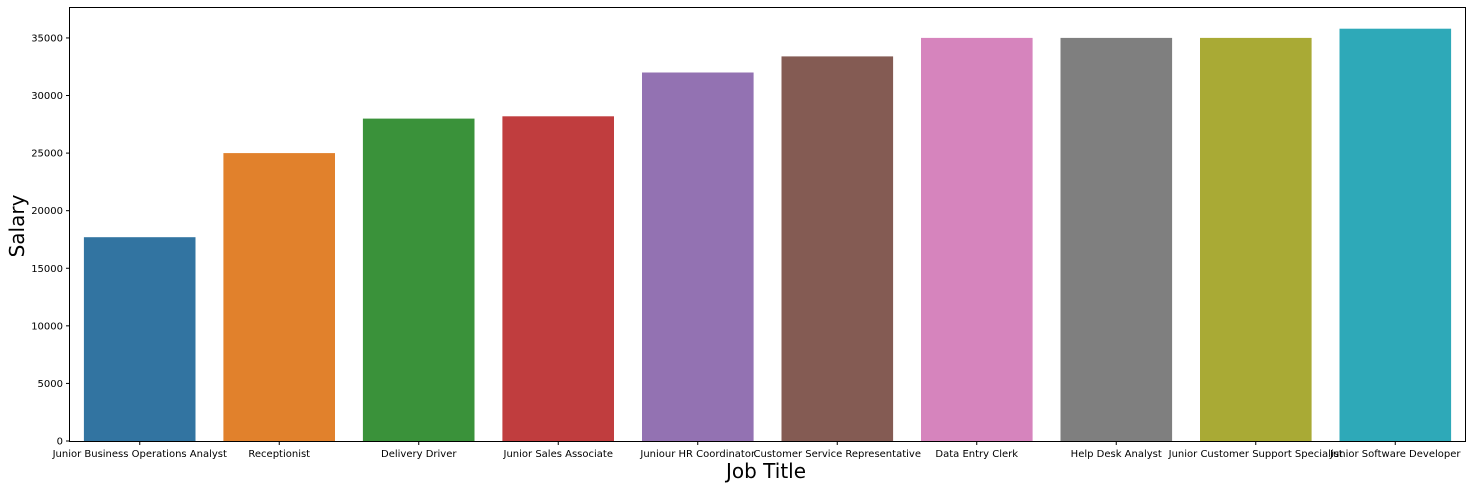 The height and width of the screenshot is (489, 1470). Describe the element at coordinates (47, 154) in the screenshot. I see `y-tick-label: 25000` at that location.